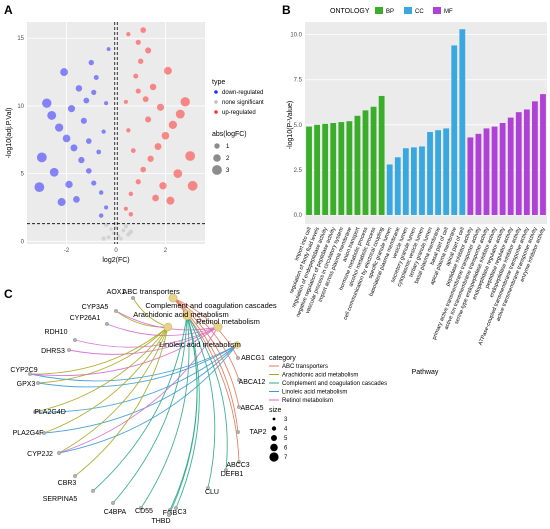 The image size is (550, 529). I want to click on type-legend-label: none significant, so click(243, 103).